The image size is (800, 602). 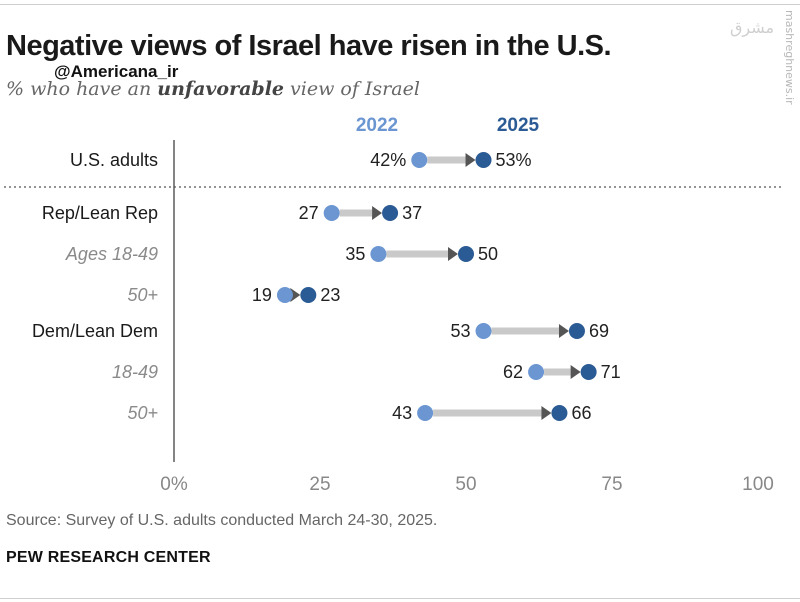 I want to click on chart-subtitle: % who have an unfavorable view of Israel, so click(x=213, y=89).